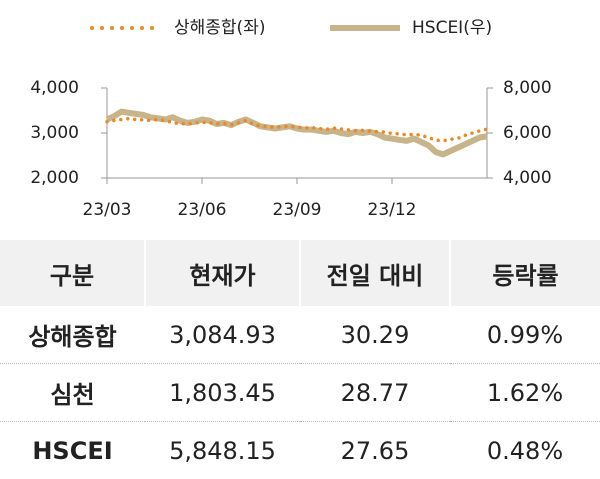  I want to click on legend: 상해종합(좌) HSCEI(우), so click(292, 28).